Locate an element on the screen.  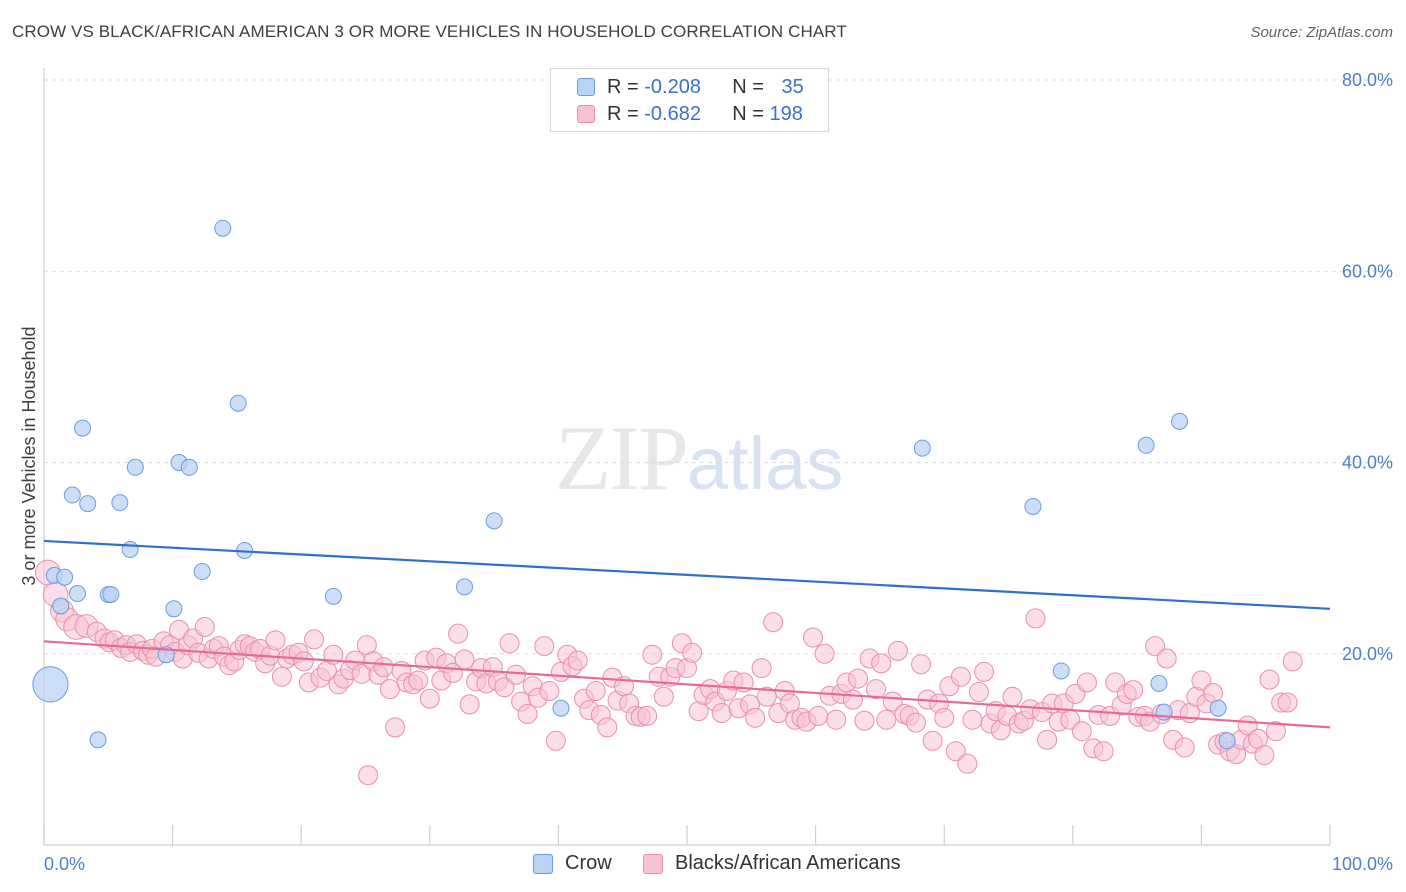
watermark: ZIPatlas is located at coordinates (699, 458).